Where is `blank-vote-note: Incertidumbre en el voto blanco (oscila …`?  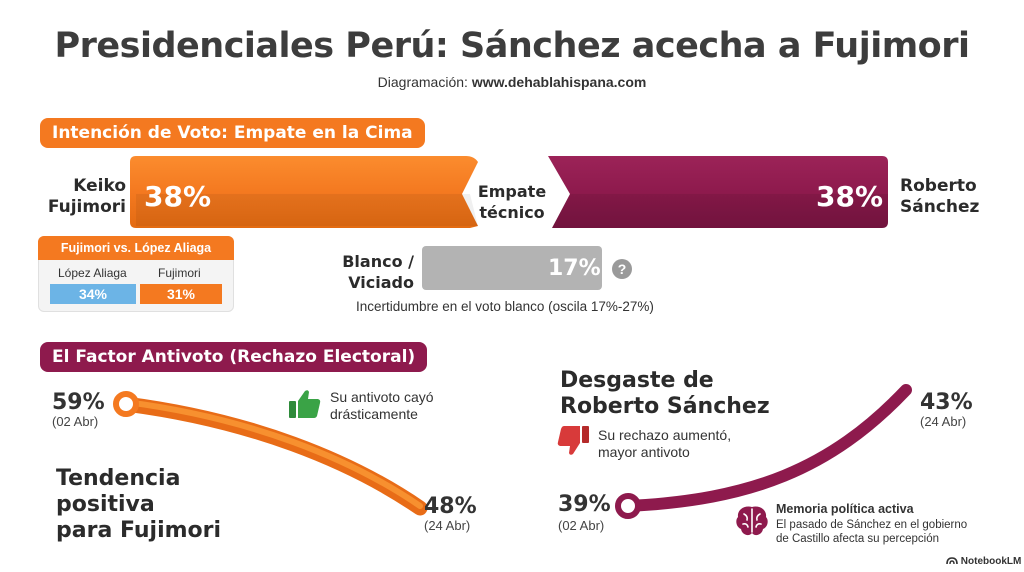
blank-vote-note: Incertidumbre en el voto blanco (oscila … is located at coordinates (505, 306).